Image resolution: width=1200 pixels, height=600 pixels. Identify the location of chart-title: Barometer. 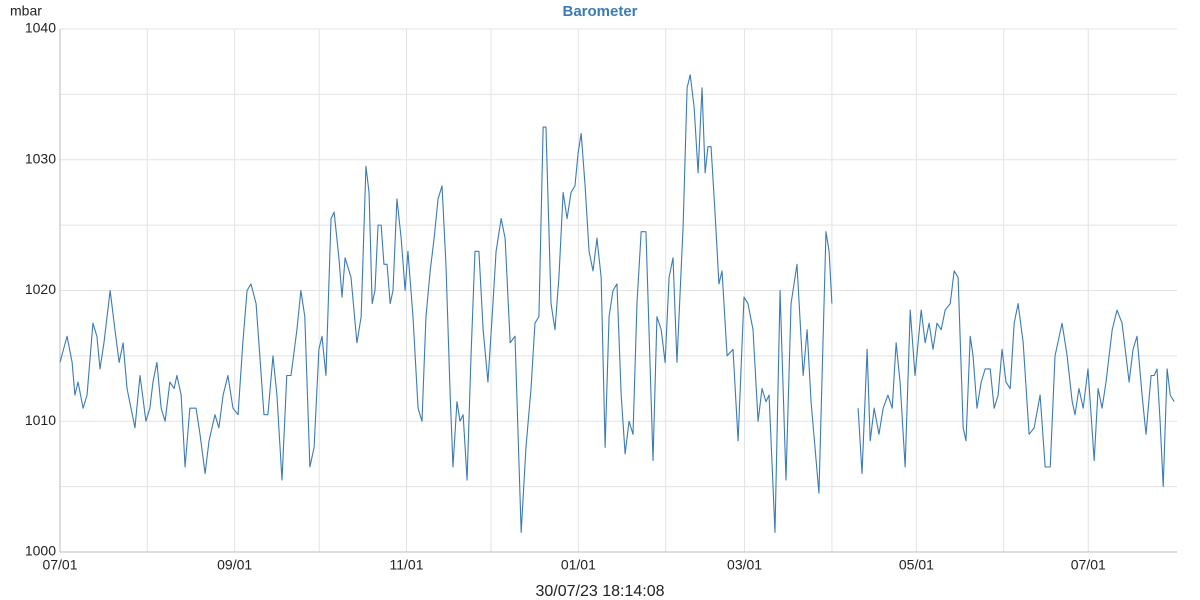
(599, 11).